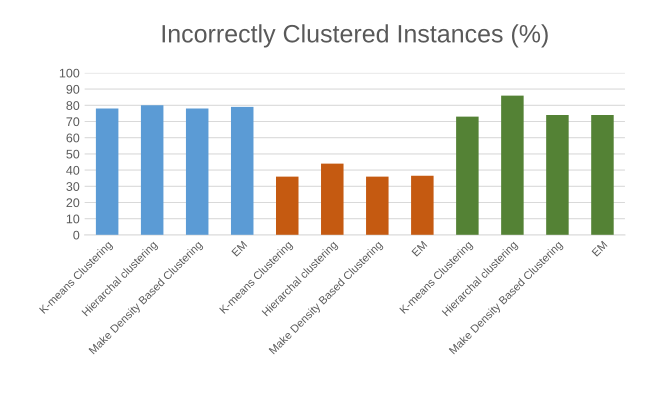  I want to click on y-tick-label: 50, so click(73, 154).